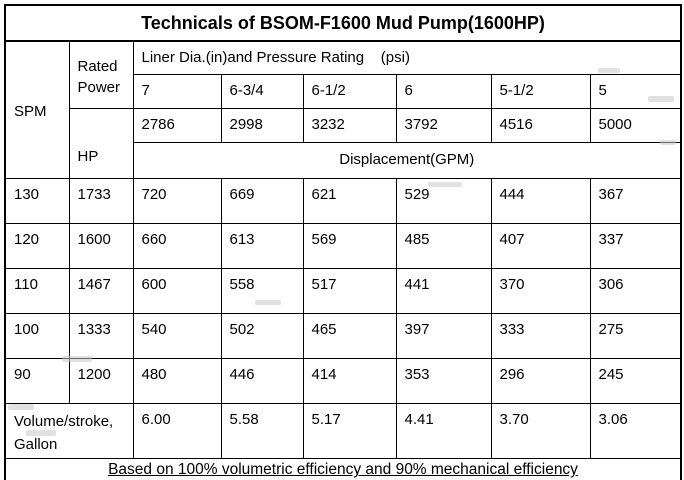  What do you see at coordinates (443, 125) in the screenshot?
I see `pressure-rating-cell: 3792` at bounding box center [443, 125].